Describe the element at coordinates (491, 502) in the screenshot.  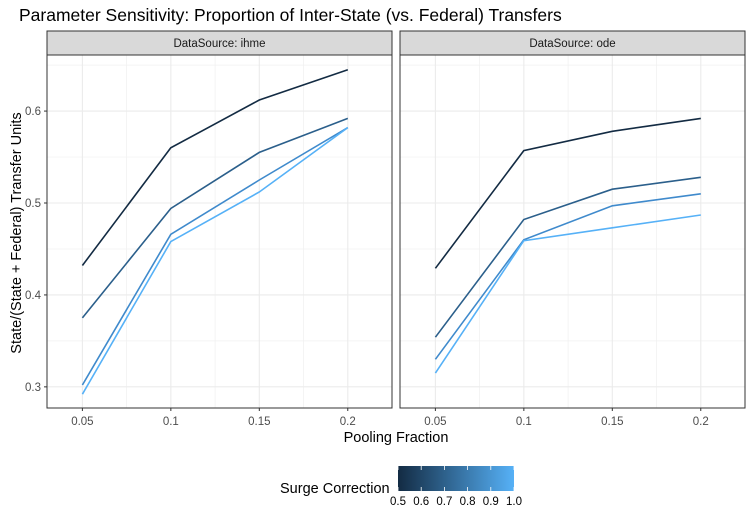
I see `legend-tick-label: 0.9` at that location.